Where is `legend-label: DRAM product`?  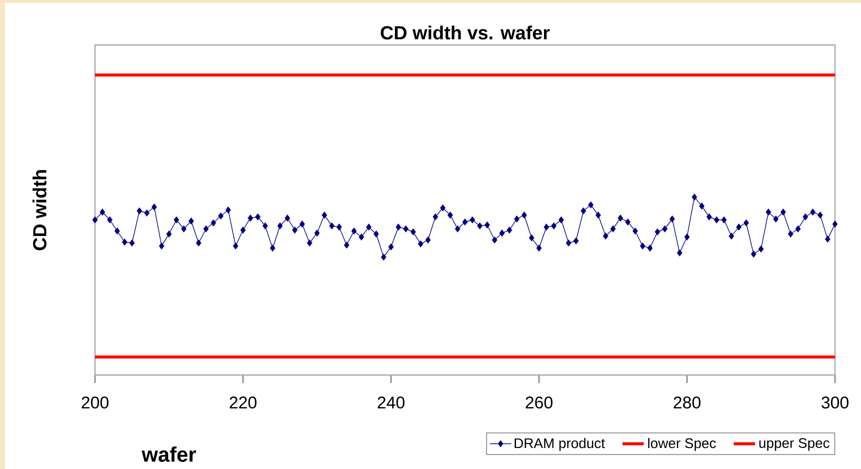
legend-label: DRAM product is located at coordinates (559, 444).